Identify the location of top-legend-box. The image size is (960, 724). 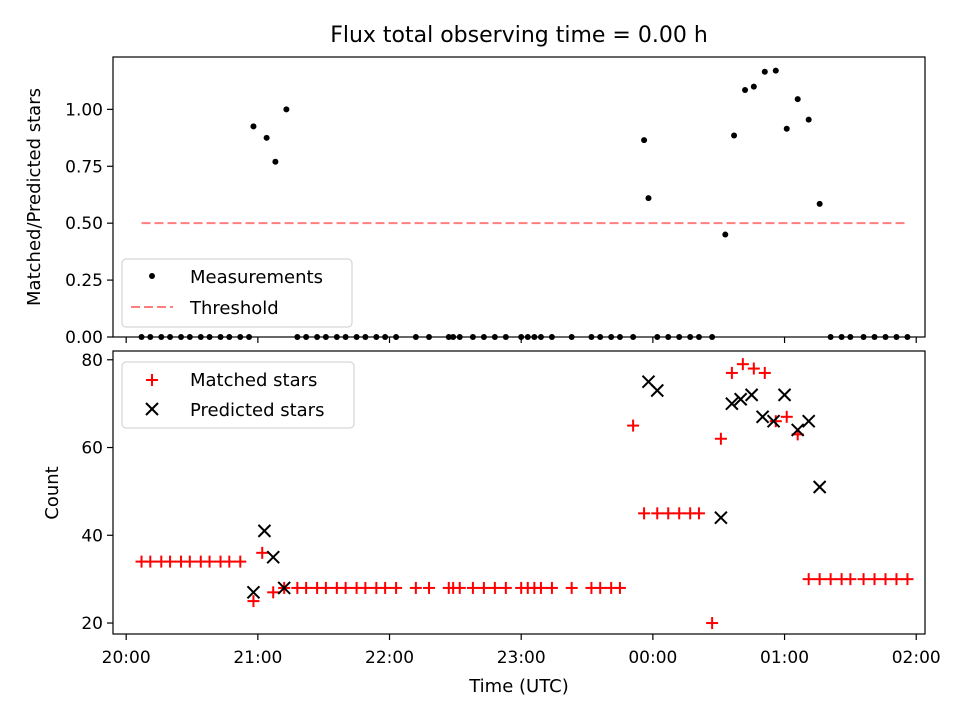
(237, 293).